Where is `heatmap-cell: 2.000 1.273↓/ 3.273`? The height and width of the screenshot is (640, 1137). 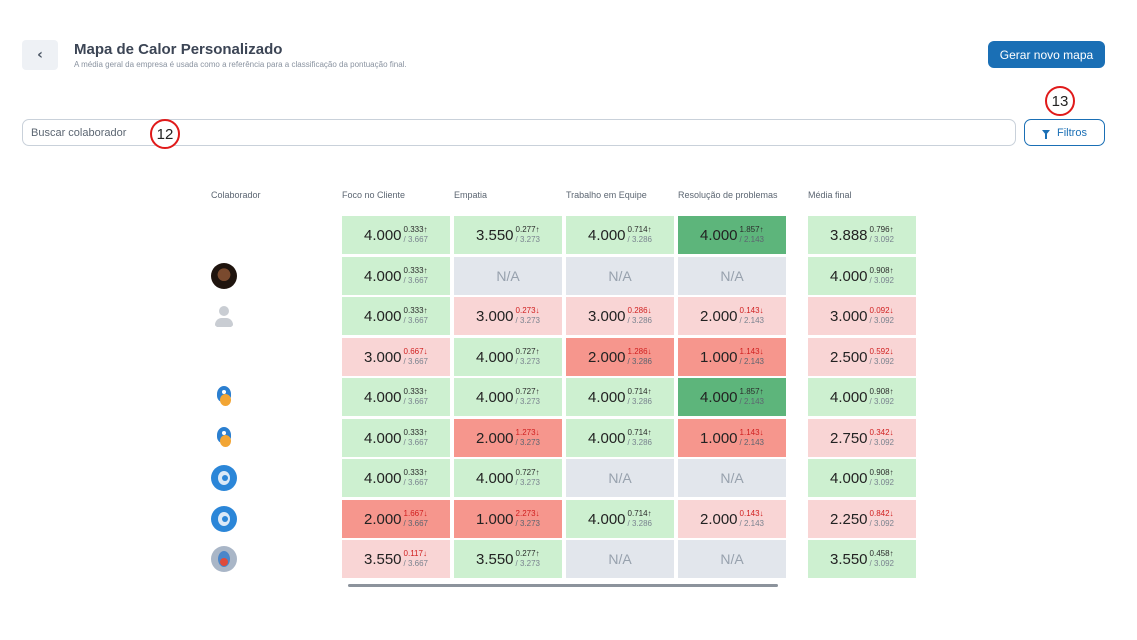 heatmap-cell: 2.000 1.273↓/ 3.273 is located at coordinates (508, 438).